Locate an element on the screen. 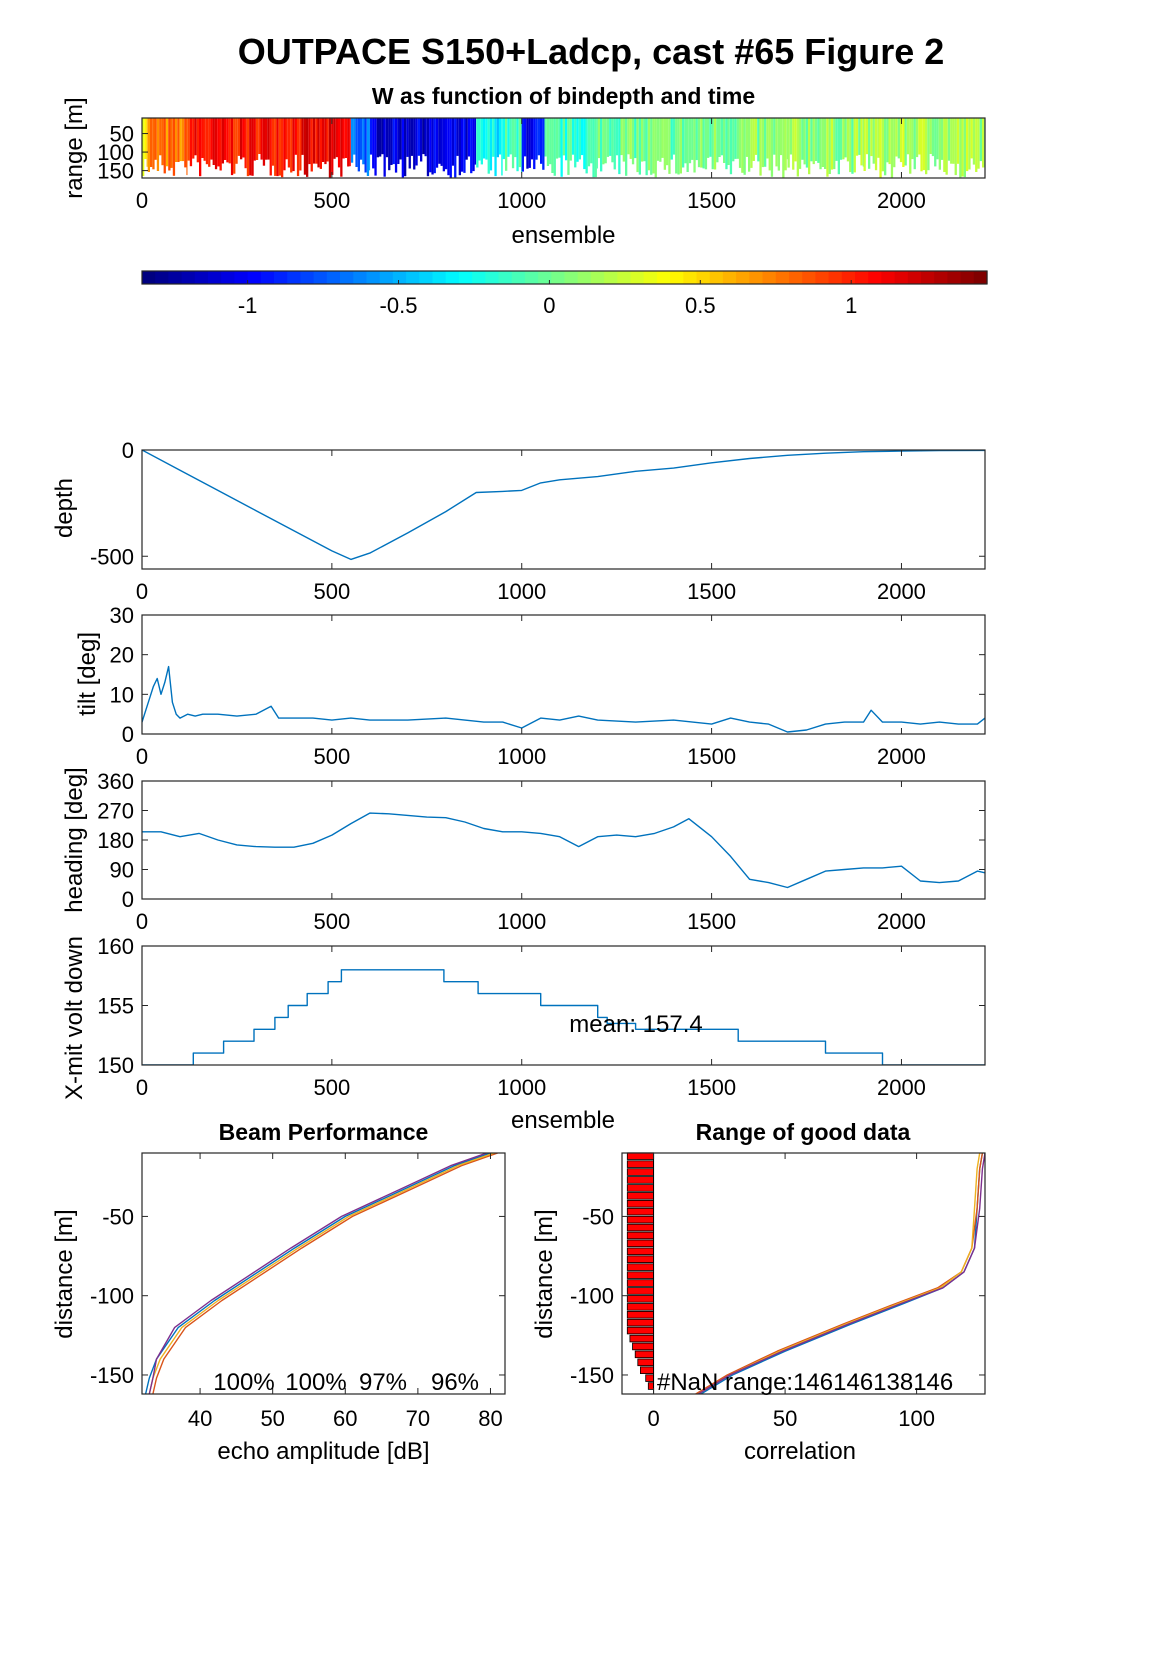 Image resolution: width=1165 pixels, height=1679 pixels. x-tick-label: 70 is located at coordinates (418, 1418).